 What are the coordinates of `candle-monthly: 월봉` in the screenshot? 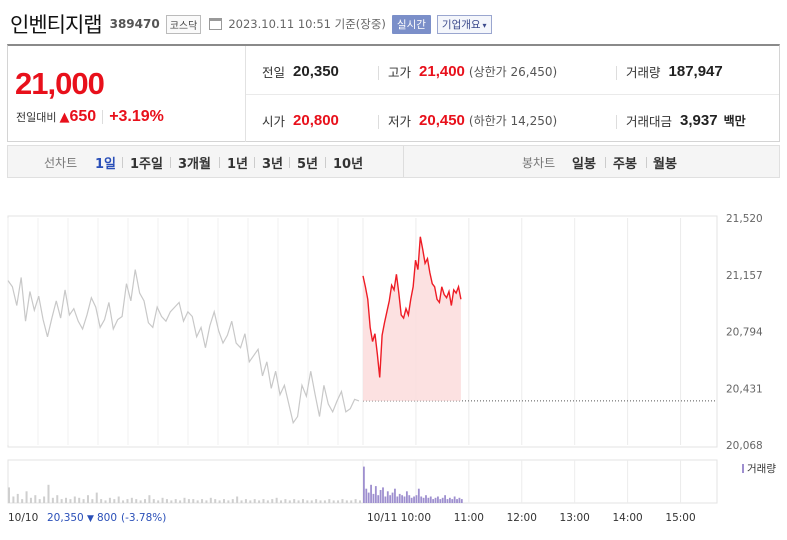 It's located at (665, 164).